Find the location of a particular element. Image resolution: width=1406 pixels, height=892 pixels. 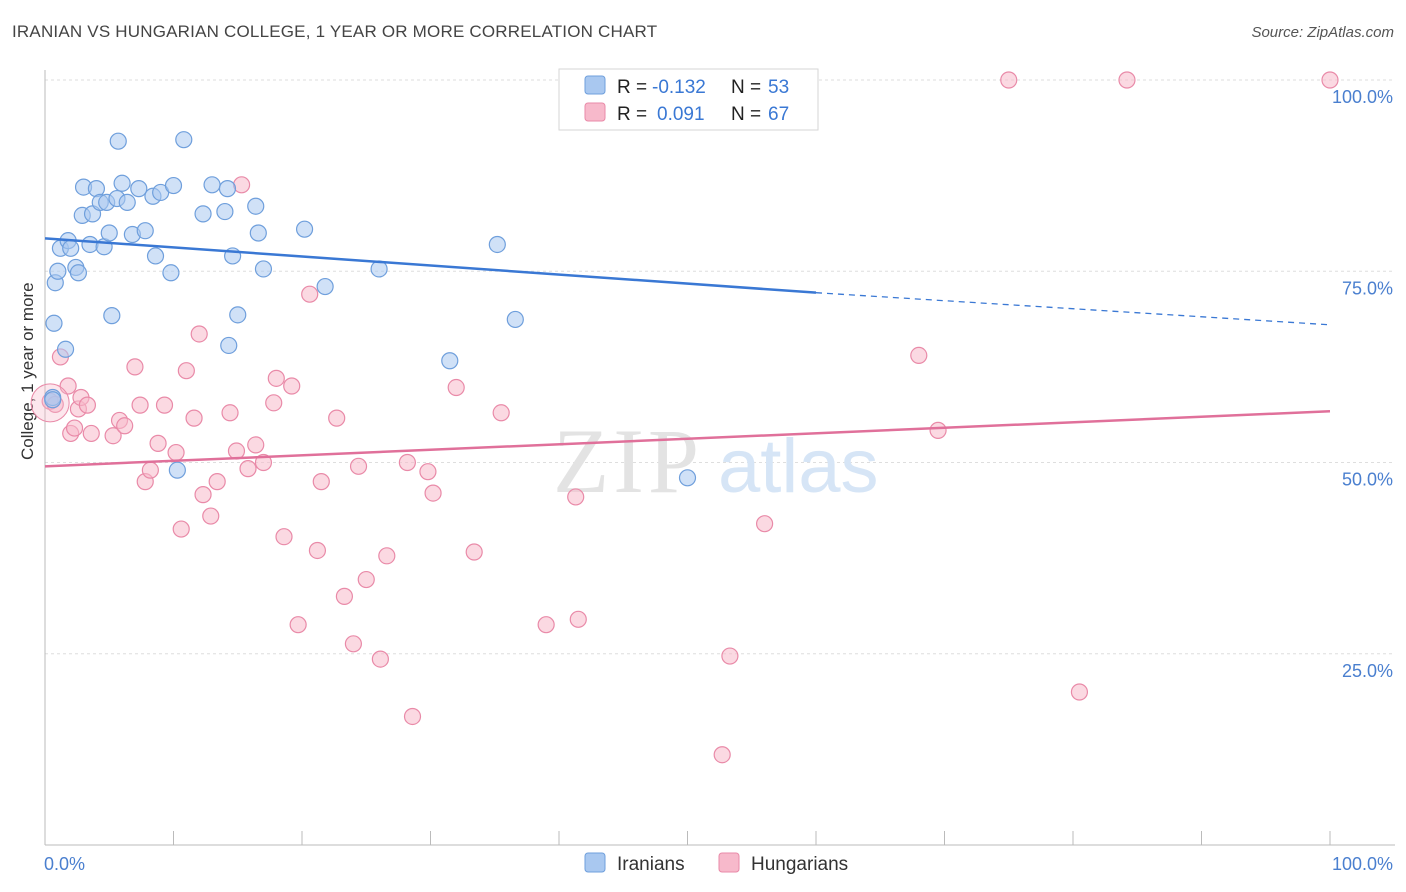

stats-legend-swatch-iranians is located at coordinates (595, 85).